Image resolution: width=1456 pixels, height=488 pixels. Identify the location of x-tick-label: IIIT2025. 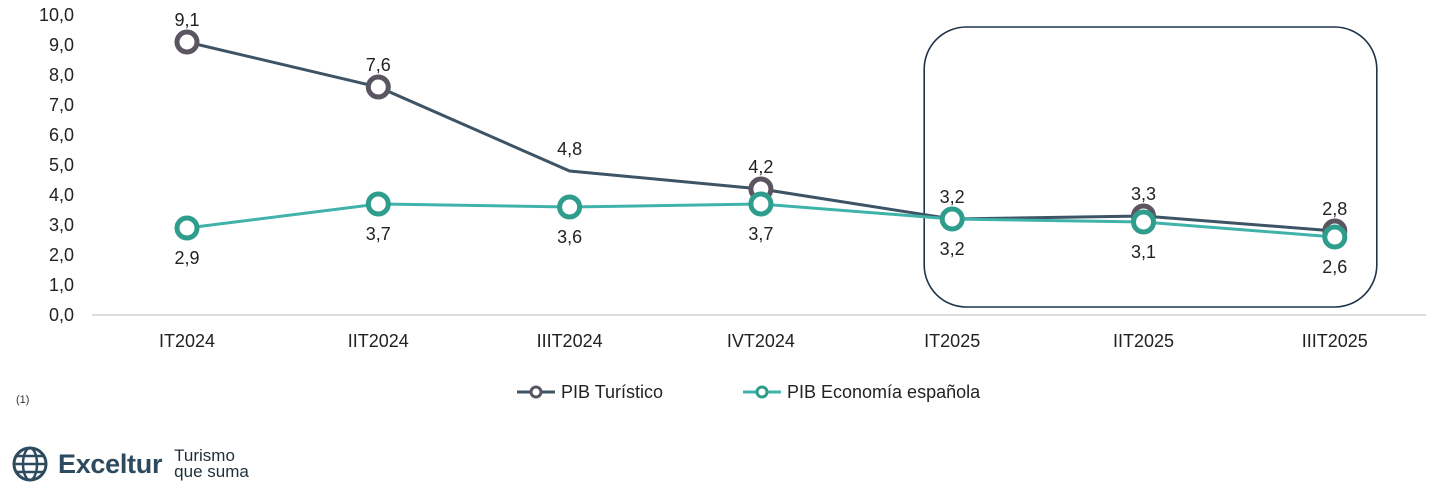
(1335, 341).